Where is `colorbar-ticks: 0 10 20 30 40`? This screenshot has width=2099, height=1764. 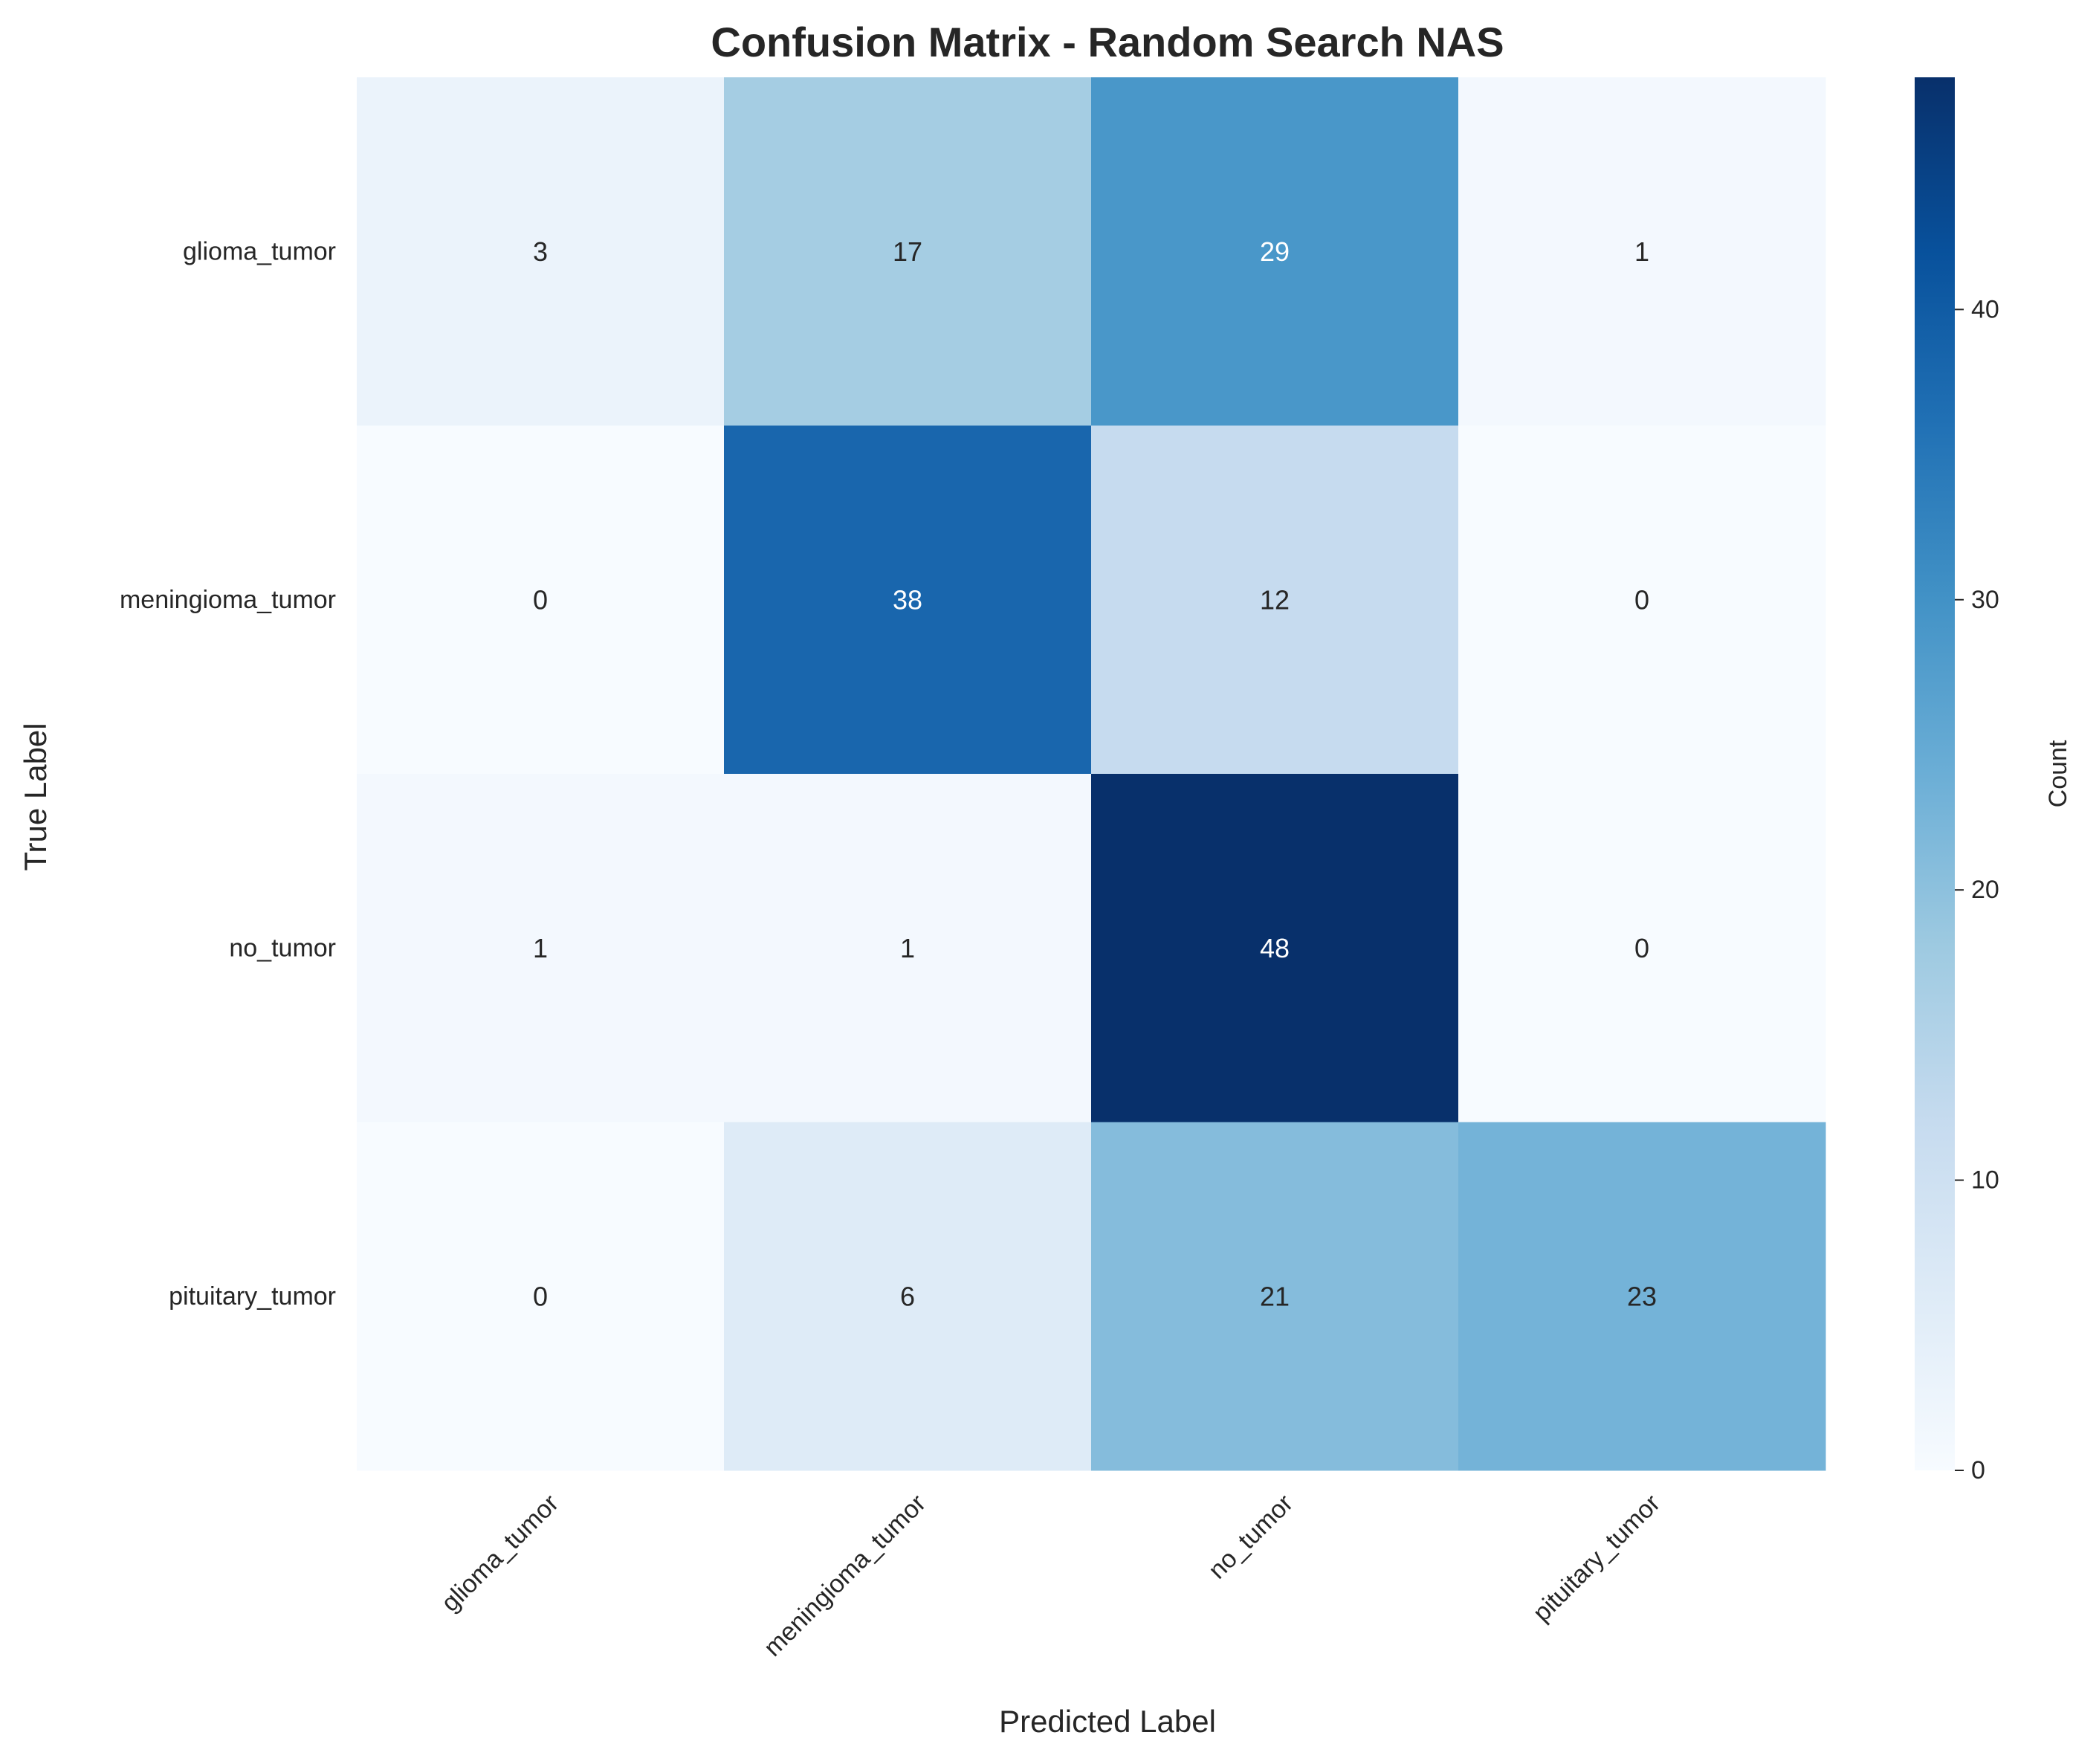 colorbar-ticks: 0 10 20 30 40 is located at coordinates (1977, 890).